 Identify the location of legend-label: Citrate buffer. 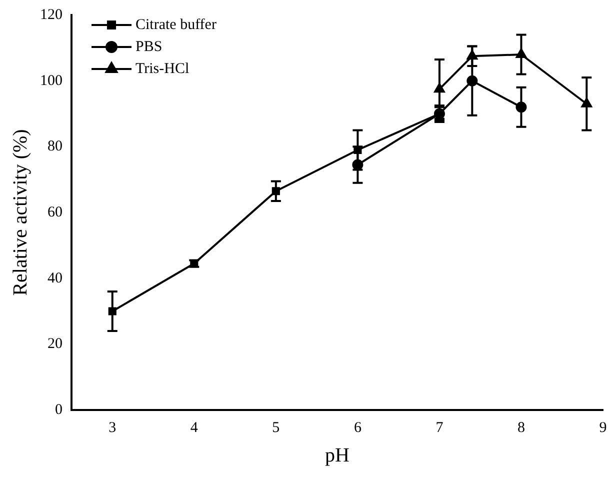
(176, 24).